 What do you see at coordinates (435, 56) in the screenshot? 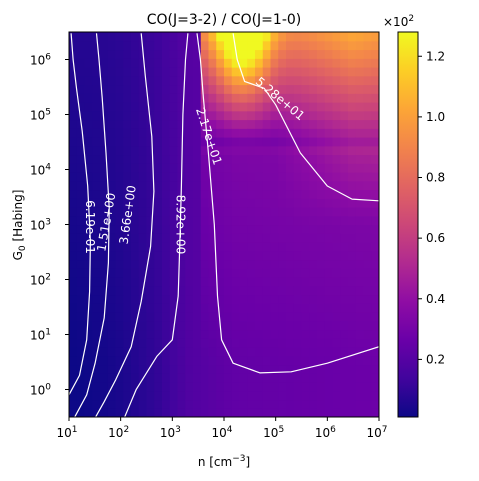
I see `colorbar-tick-label: 1.2` at bounding box center [435, 56].